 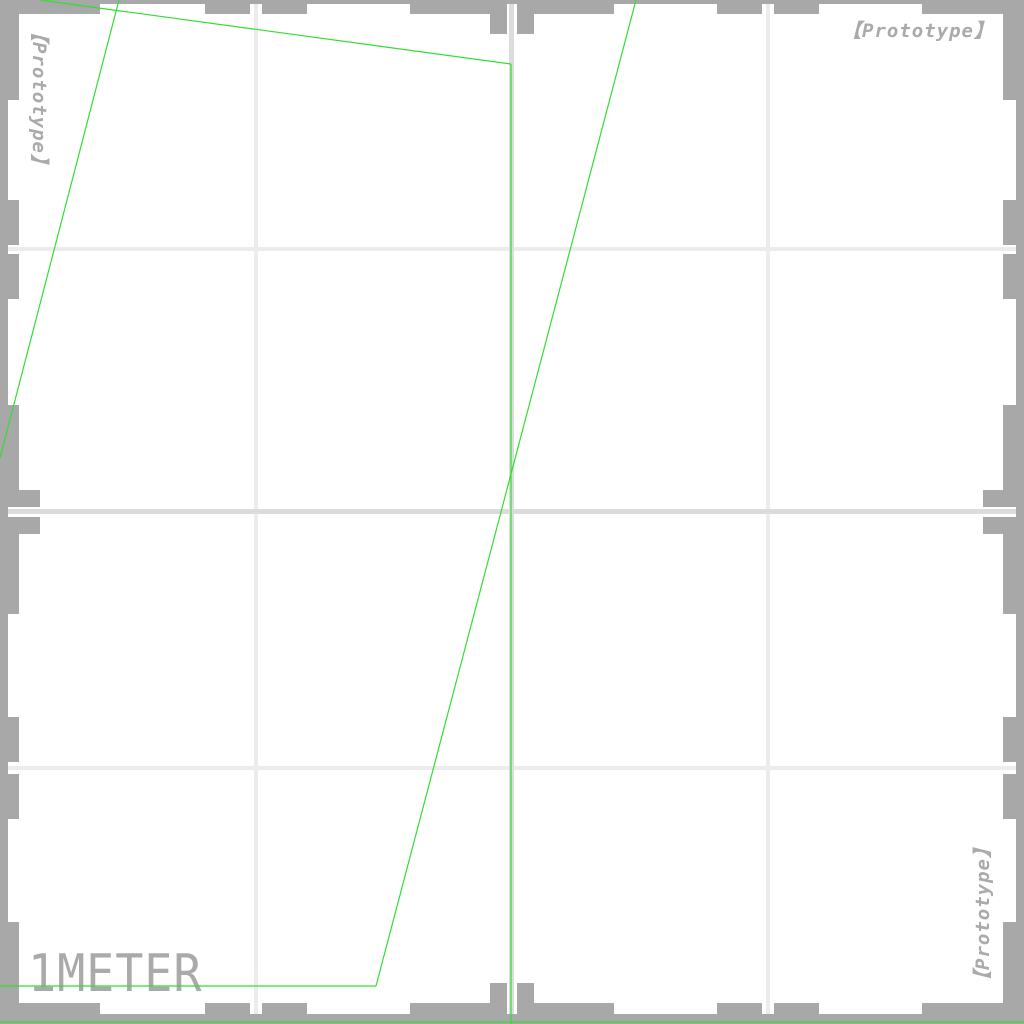 I want to click on prototype-label-top-right: 【Prototype】, so click(x=918, y=31).